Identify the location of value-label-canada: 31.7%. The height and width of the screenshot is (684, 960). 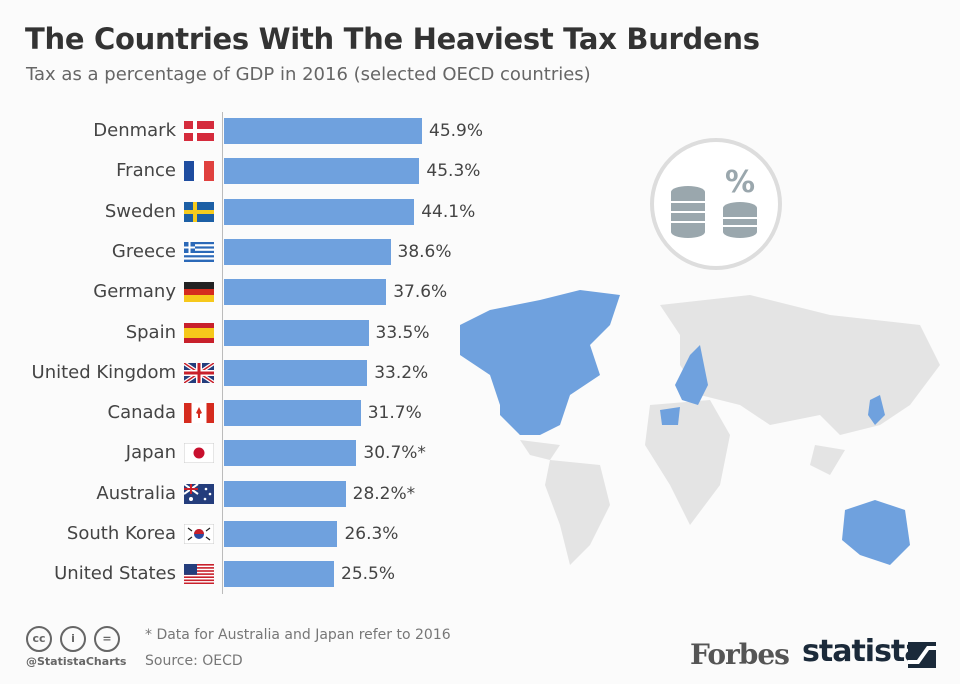
(394, 413).